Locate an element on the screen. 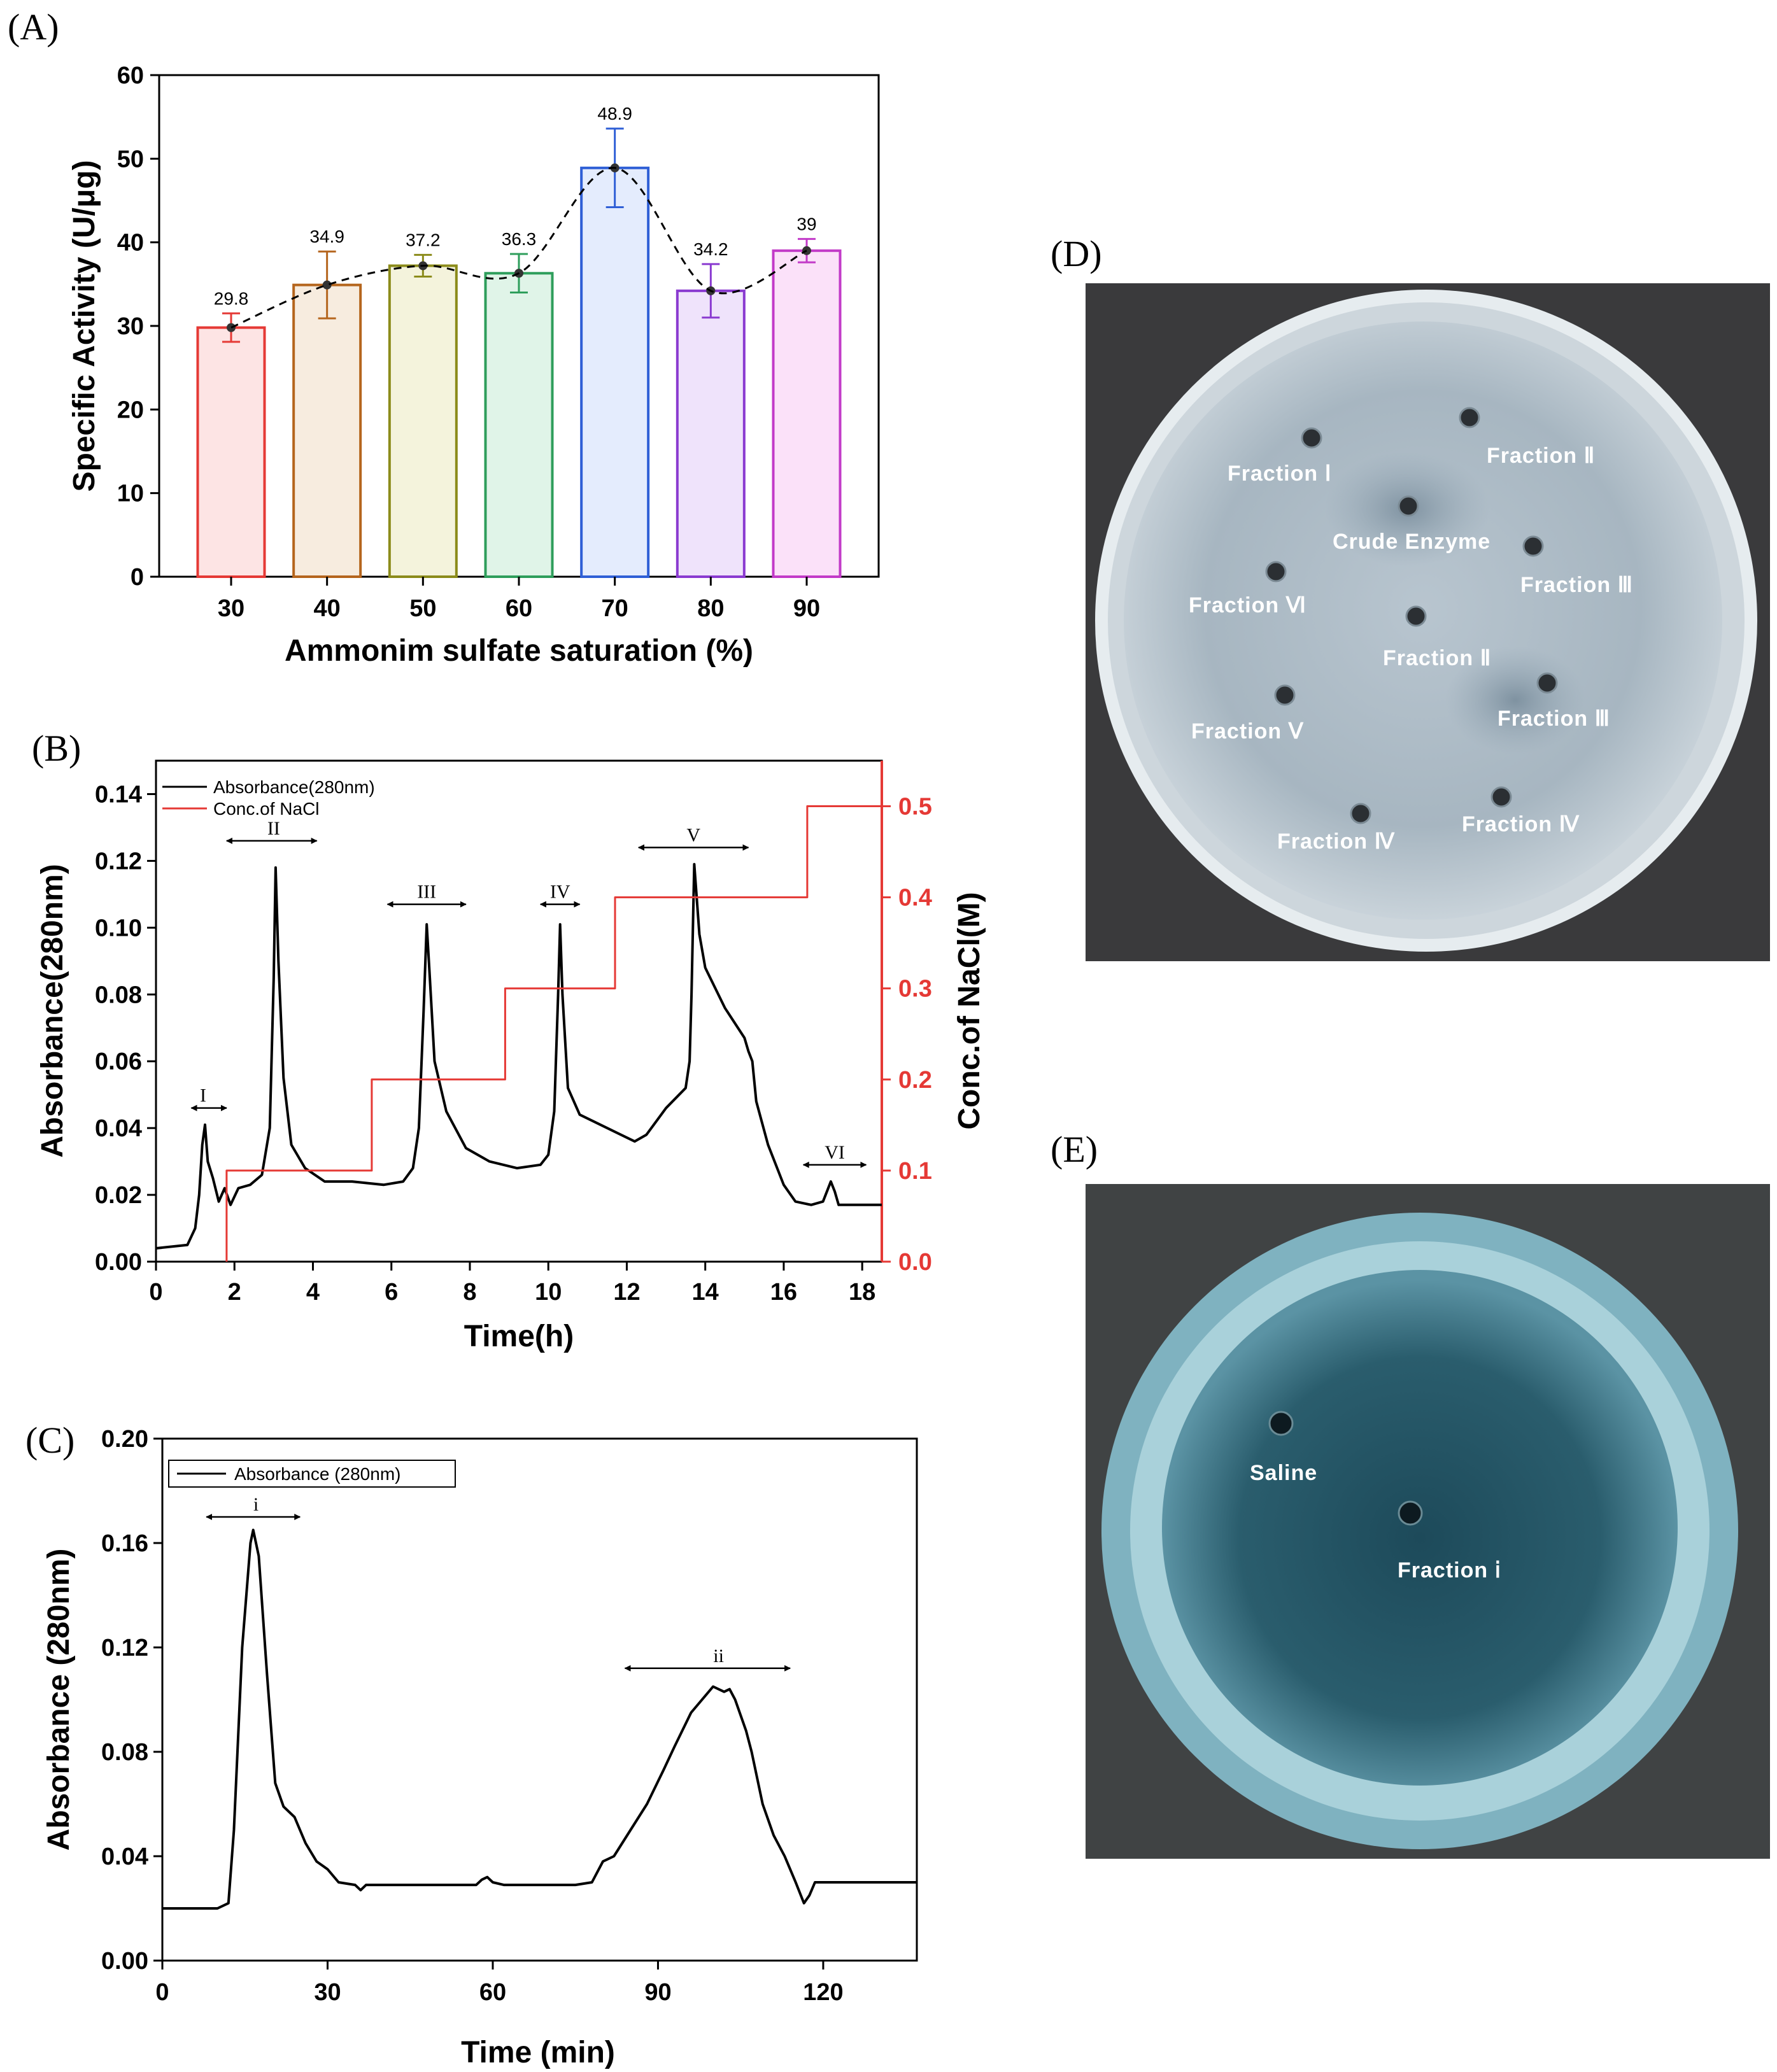 This screenshot has height=2072, width=1777. plate-e-label: Fraction ⅰ is located at coordinates (1449, 1570).